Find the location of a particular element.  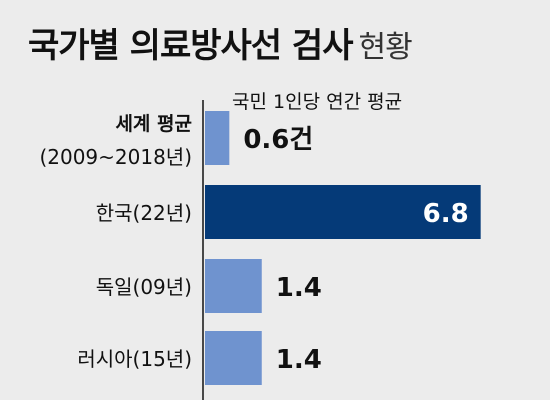

chart-title: 국가별 의료방사선 검사 현황 is located at coordinates (220, 42).